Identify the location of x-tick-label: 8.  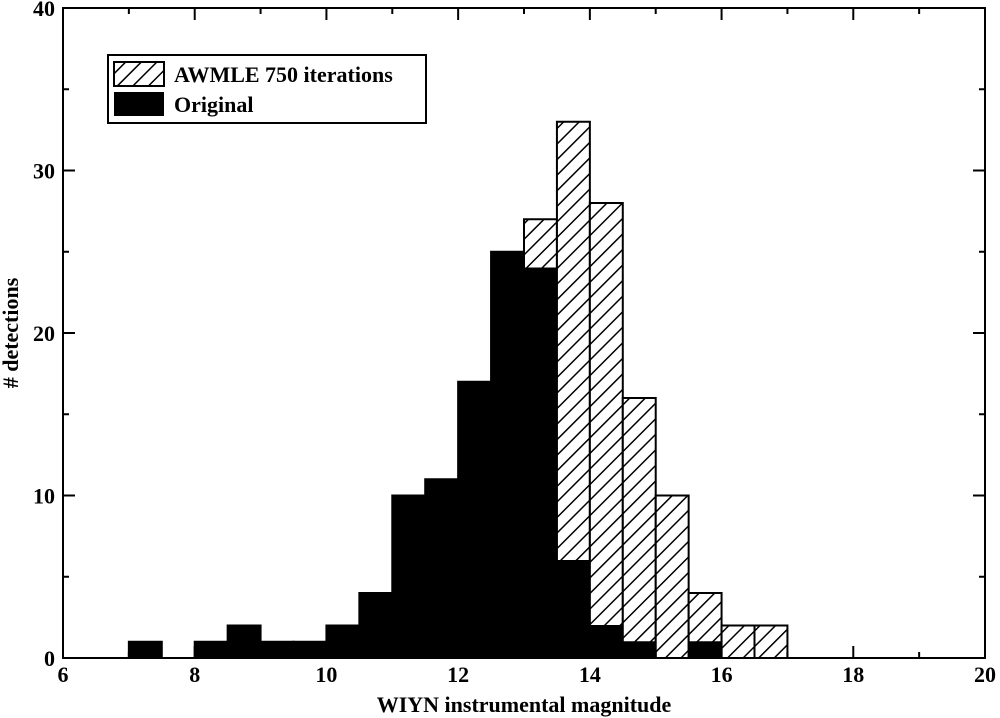
(194, 674).